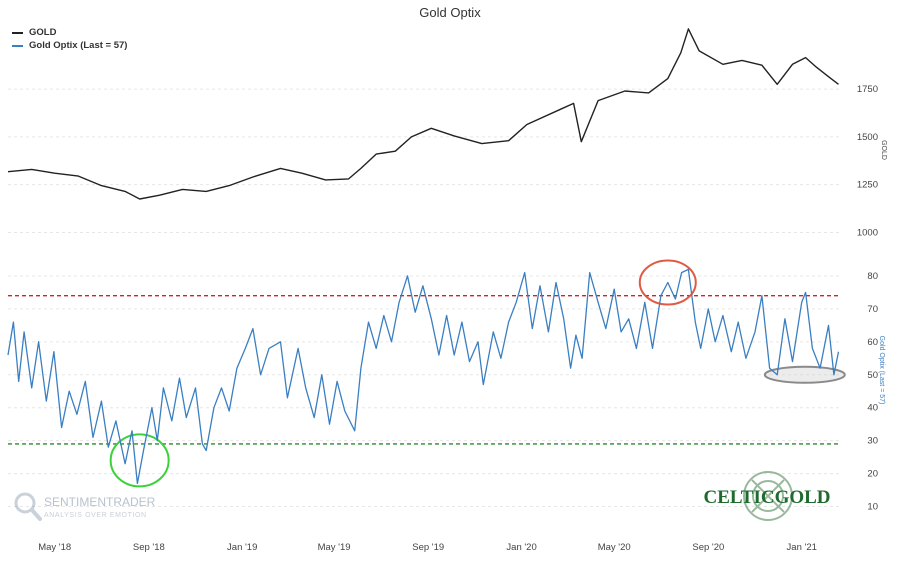  Describe the element at coordinates (43, 32) in the screenshot. I see `legend-label-gold: GOLD` at that location.